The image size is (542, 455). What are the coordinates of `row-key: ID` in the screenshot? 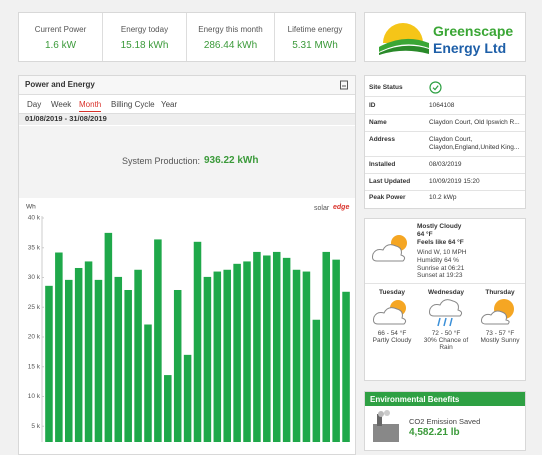 It's located at (372, 105).